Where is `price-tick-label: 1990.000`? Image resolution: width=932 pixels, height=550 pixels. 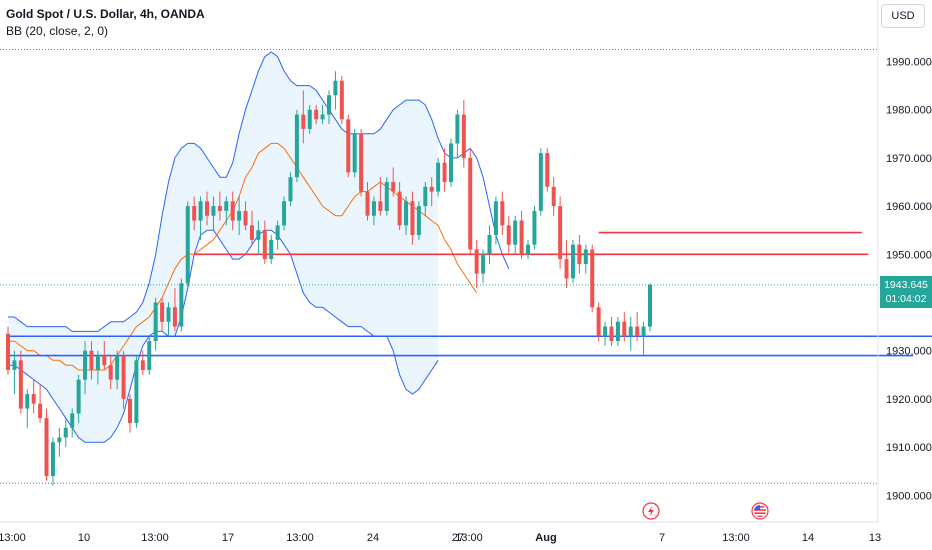 price-tick-label: 1990.000 is located at coordinates (909, 63).